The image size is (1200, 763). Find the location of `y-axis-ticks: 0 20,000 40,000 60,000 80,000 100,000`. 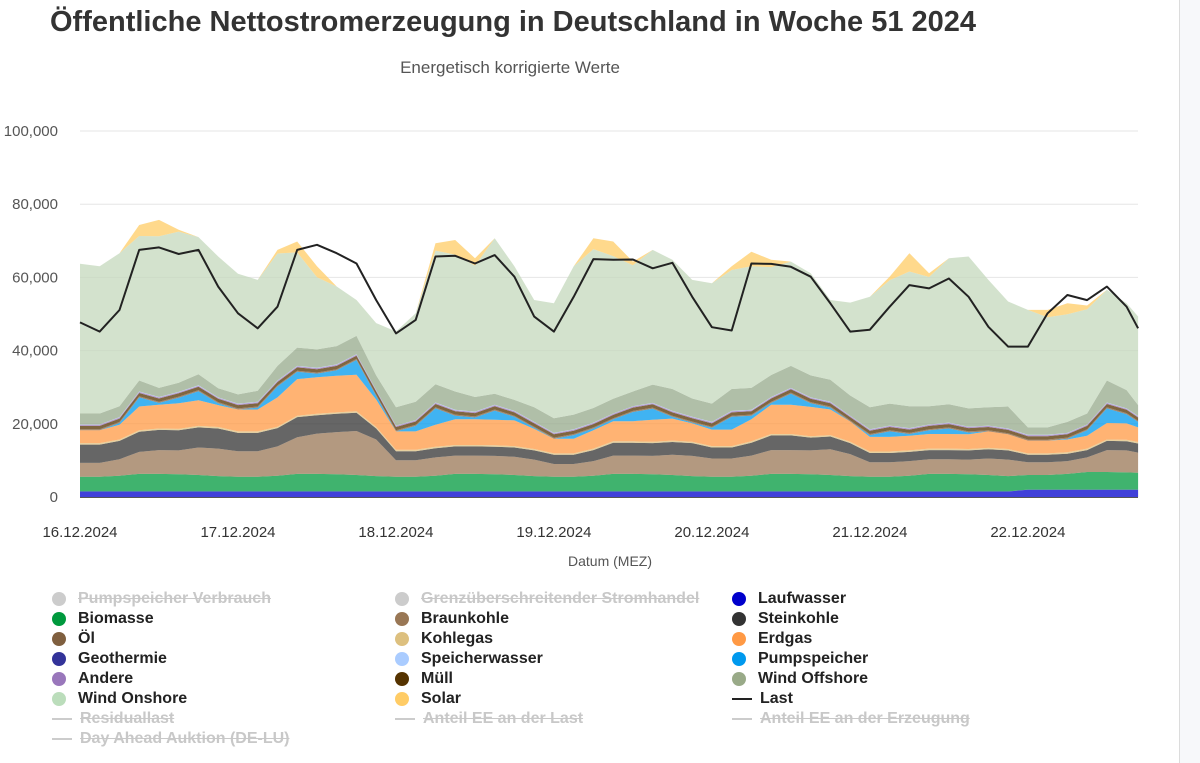

y-axis-ticks: 0 20,000 40,000 60,000 80,000 100,000 is located at coordinates (31, 314).